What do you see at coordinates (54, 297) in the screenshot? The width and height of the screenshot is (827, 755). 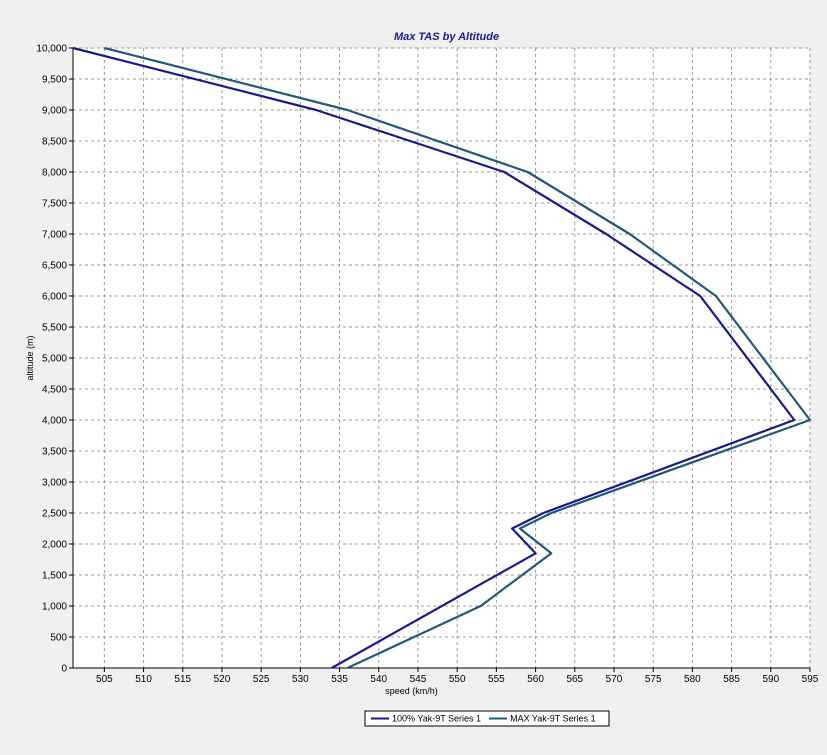 I see `y-tick-label: 6,000` at bounding box center [54, 297].